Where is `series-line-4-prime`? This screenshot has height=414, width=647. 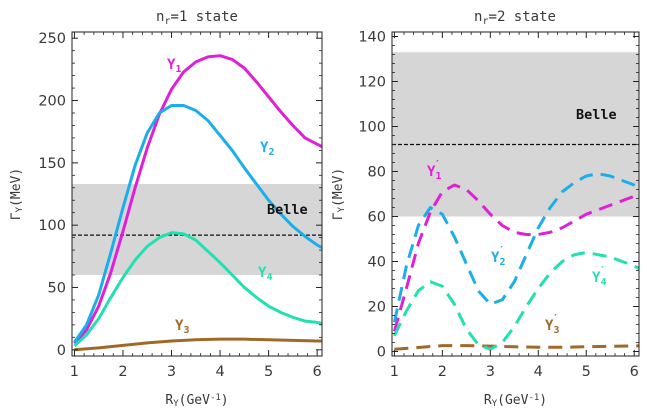 series-line-4-prime is located at coordinates (516, 301).